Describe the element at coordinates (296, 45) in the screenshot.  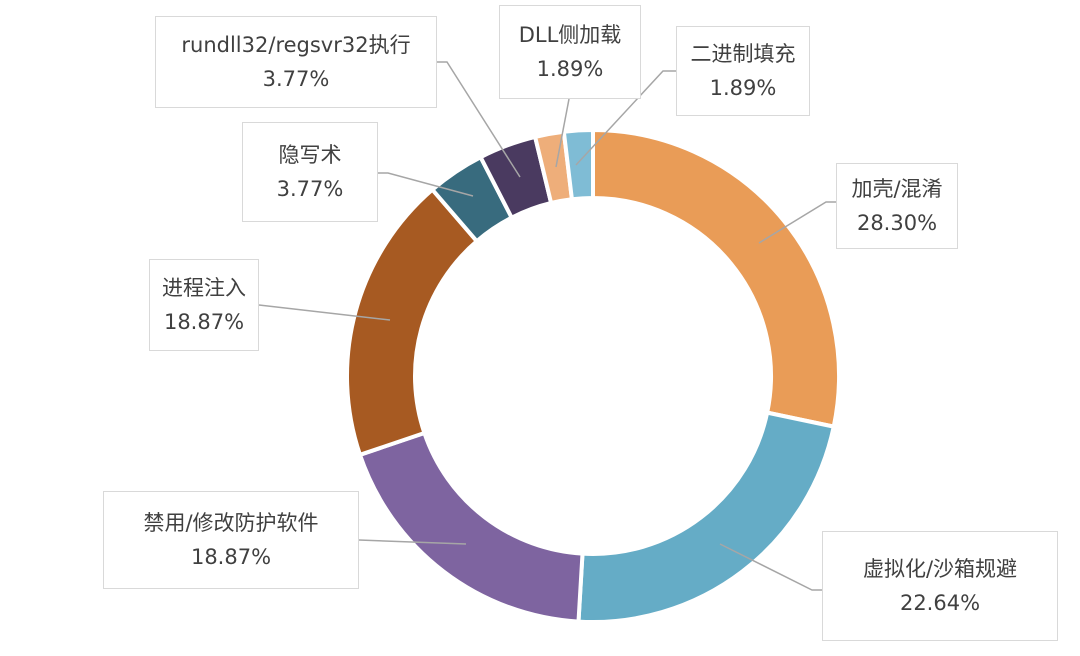
I see `slice-label-text: rundll32/regsvr32执行` at that location.